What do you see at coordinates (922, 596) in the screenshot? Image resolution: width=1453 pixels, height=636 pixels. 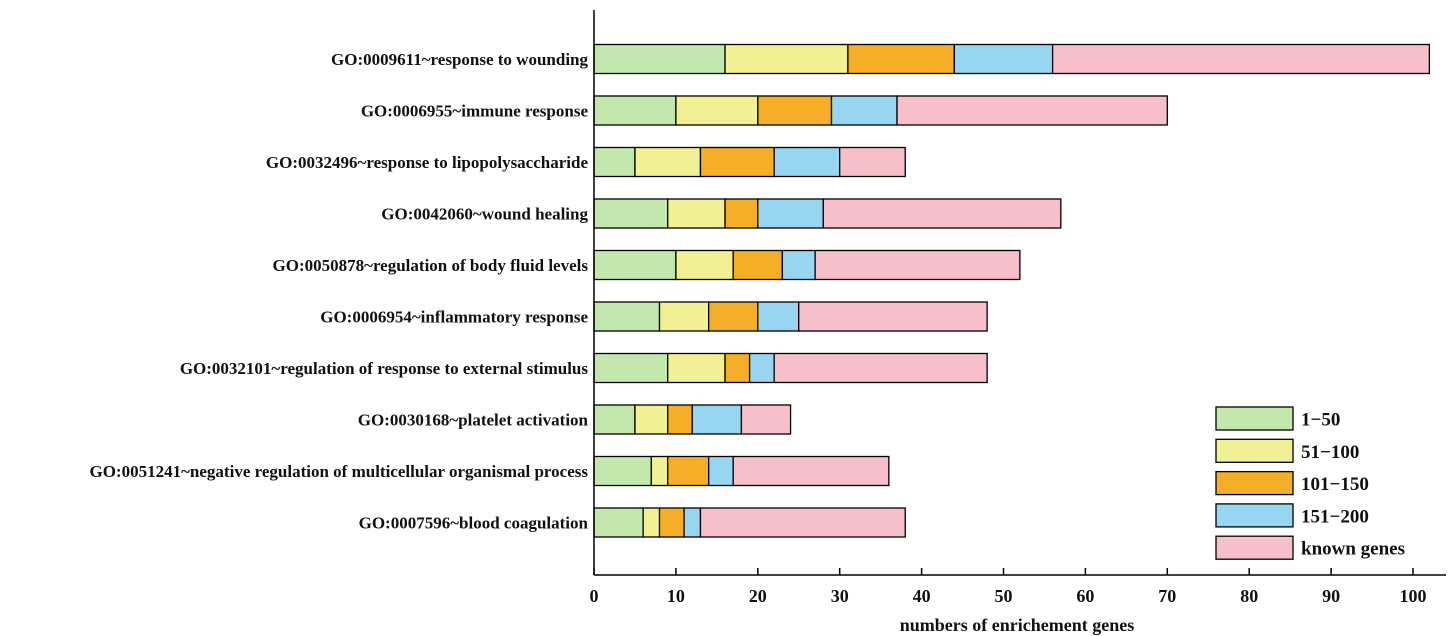 I see `x-tick-label: 40` at bounding box center [922, 596].